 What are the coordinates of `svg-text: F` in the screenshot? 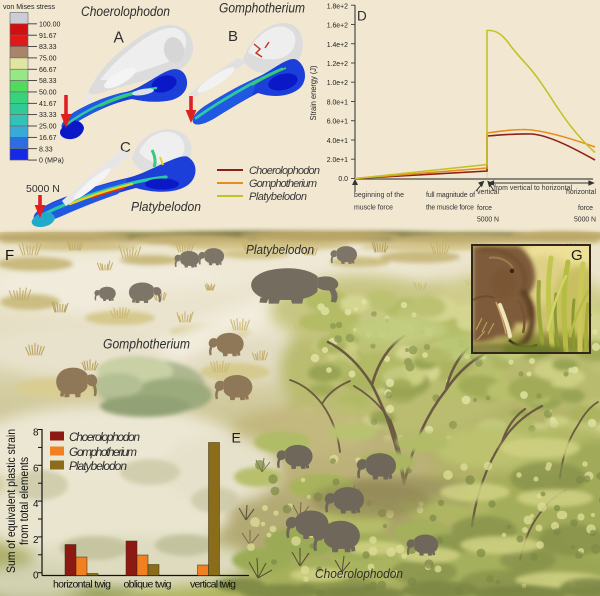 It's located at (9, 255).